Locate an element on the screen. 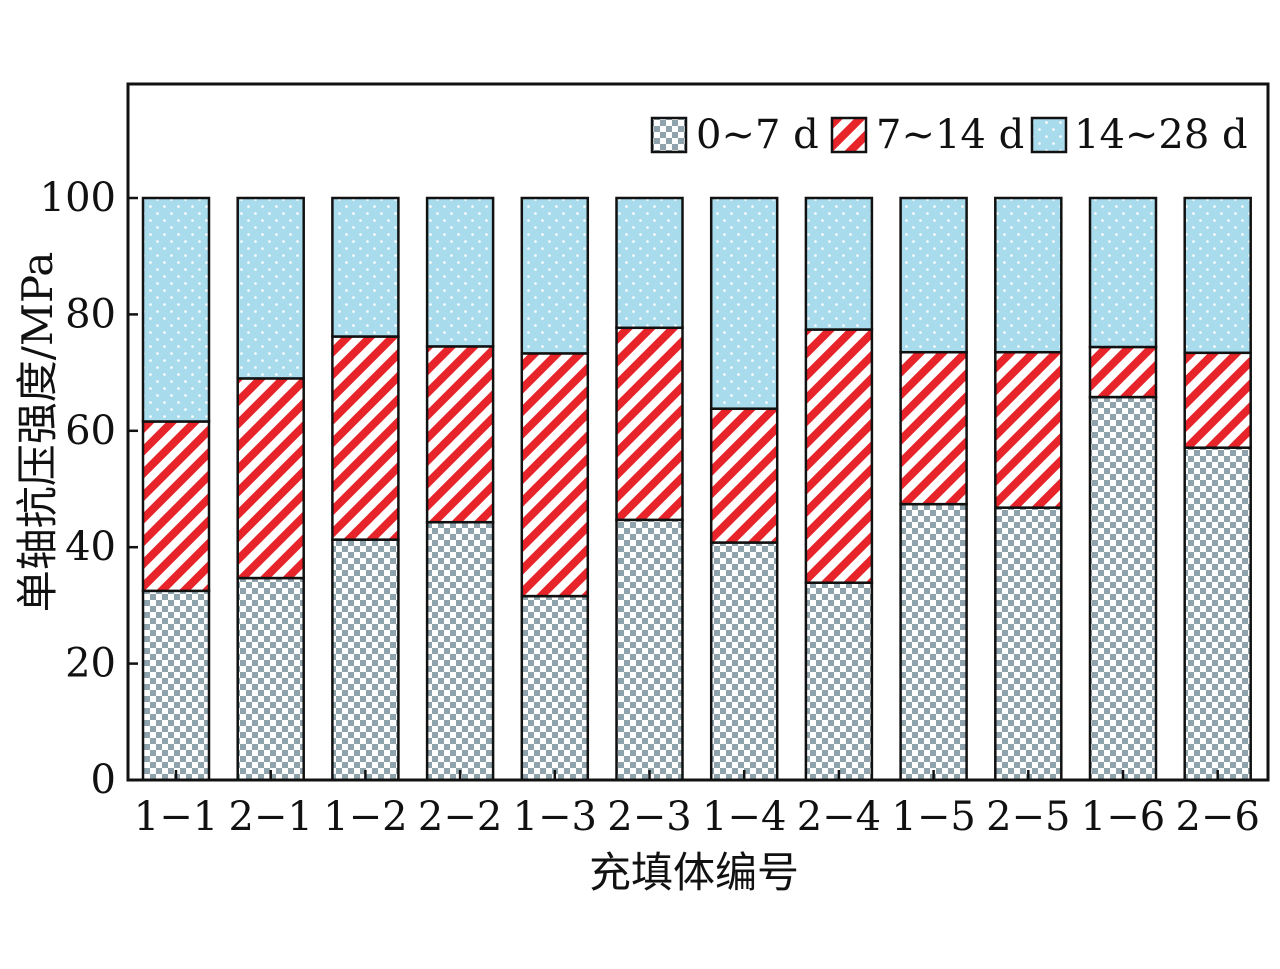 The image size is (1280, 969). bar-10-series-14-28d is located at coordinates (1028, 275).